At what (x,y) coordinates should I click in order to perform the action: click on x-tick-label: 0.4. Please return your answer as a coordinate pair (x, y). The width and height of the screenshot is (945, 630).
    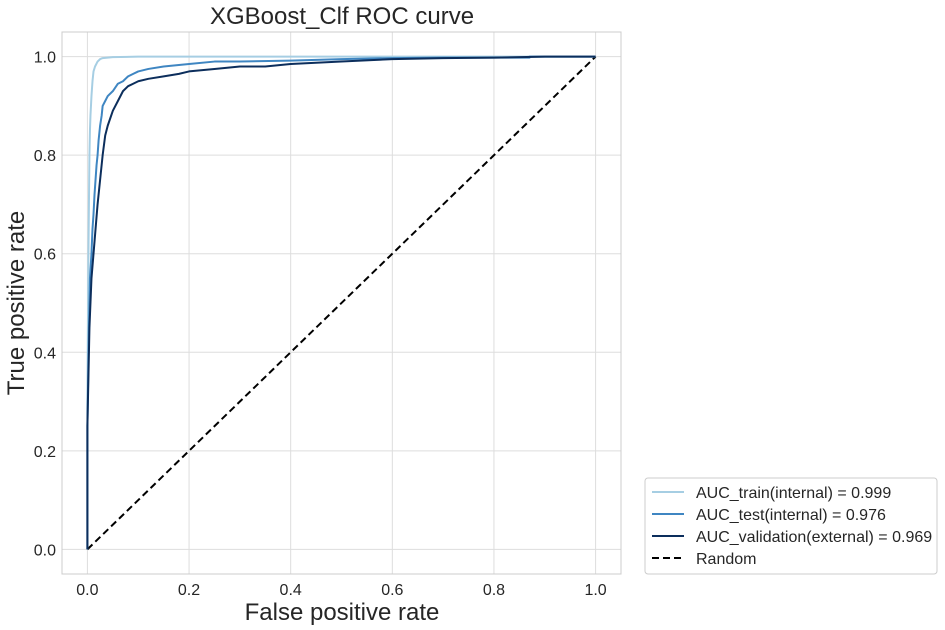
    Looking at the image, I should click on (291, 590).